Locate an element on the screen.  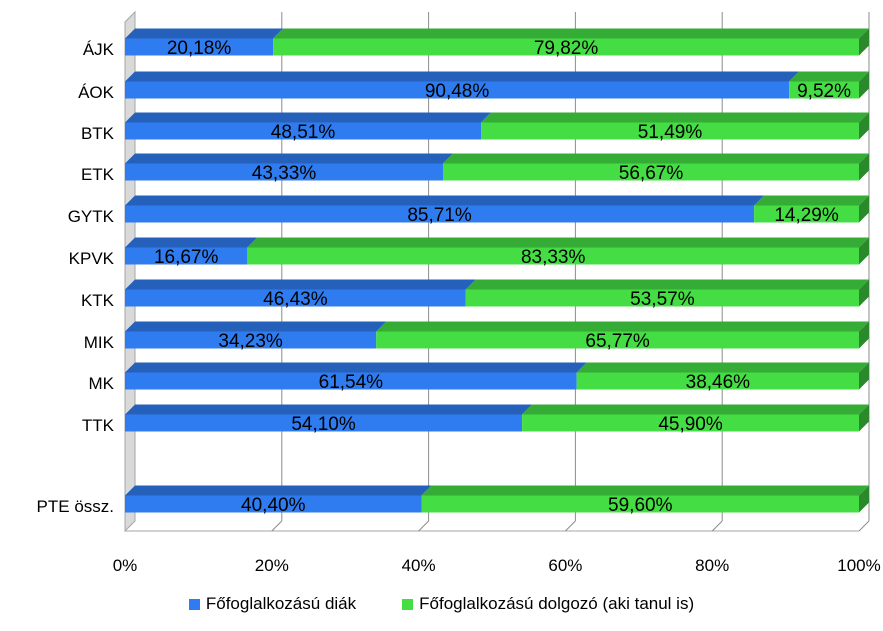
data-label: 34,23% is located at coordinates (250, 341).